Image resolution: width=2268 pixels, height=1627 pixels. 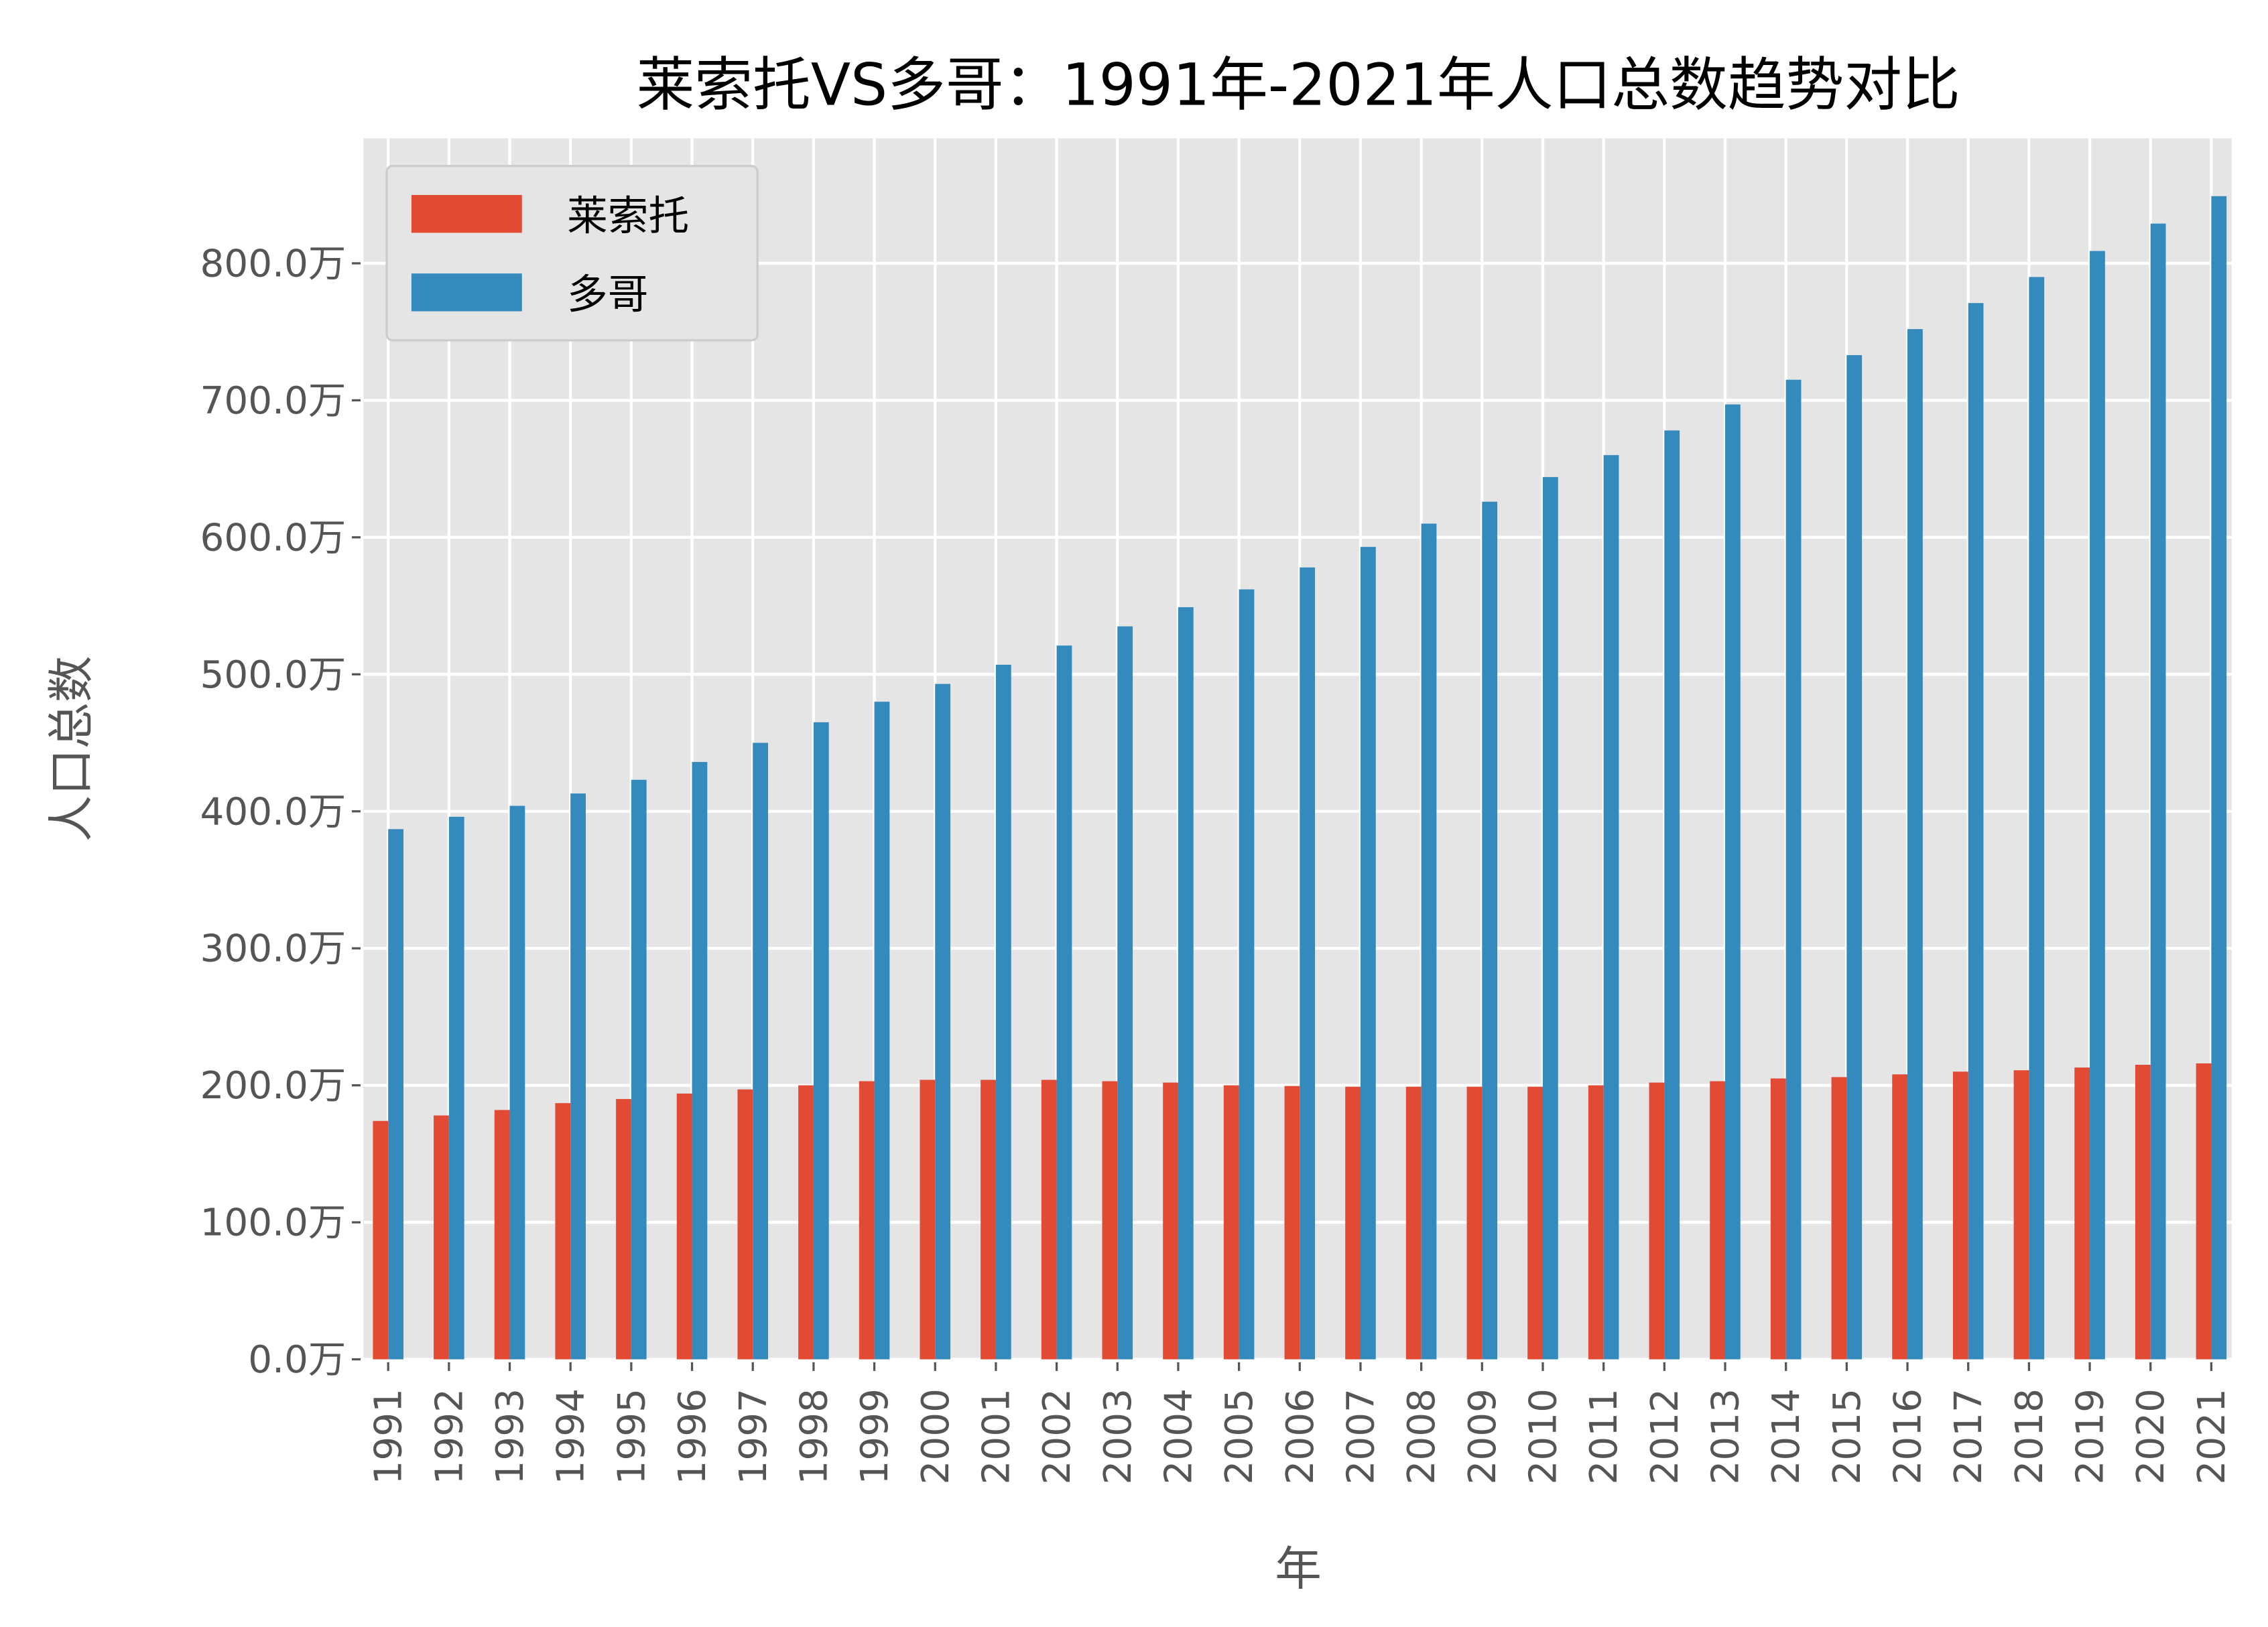 I want to click on x-tick-label: 2019, so click(x=2091, y=1436).